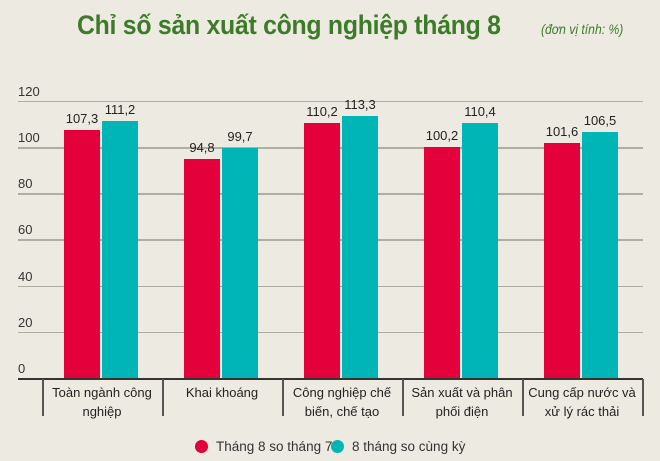  What do you see at coordinates (22, 368) in the screenshot?
I see `y-tick-label: 0` at bounding box center [22, 368].